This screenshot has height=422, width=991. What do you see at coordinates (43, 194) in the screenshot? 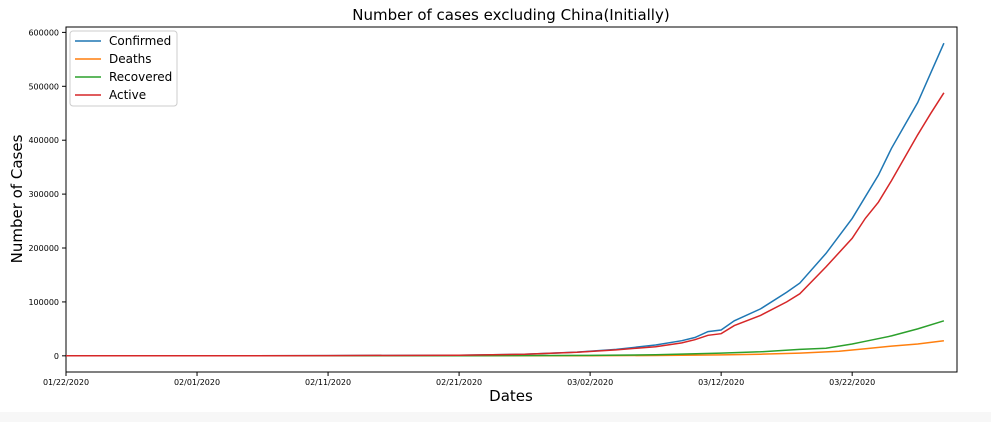
I see `y-tick-label: 300000` at bounding box center [43, 194].